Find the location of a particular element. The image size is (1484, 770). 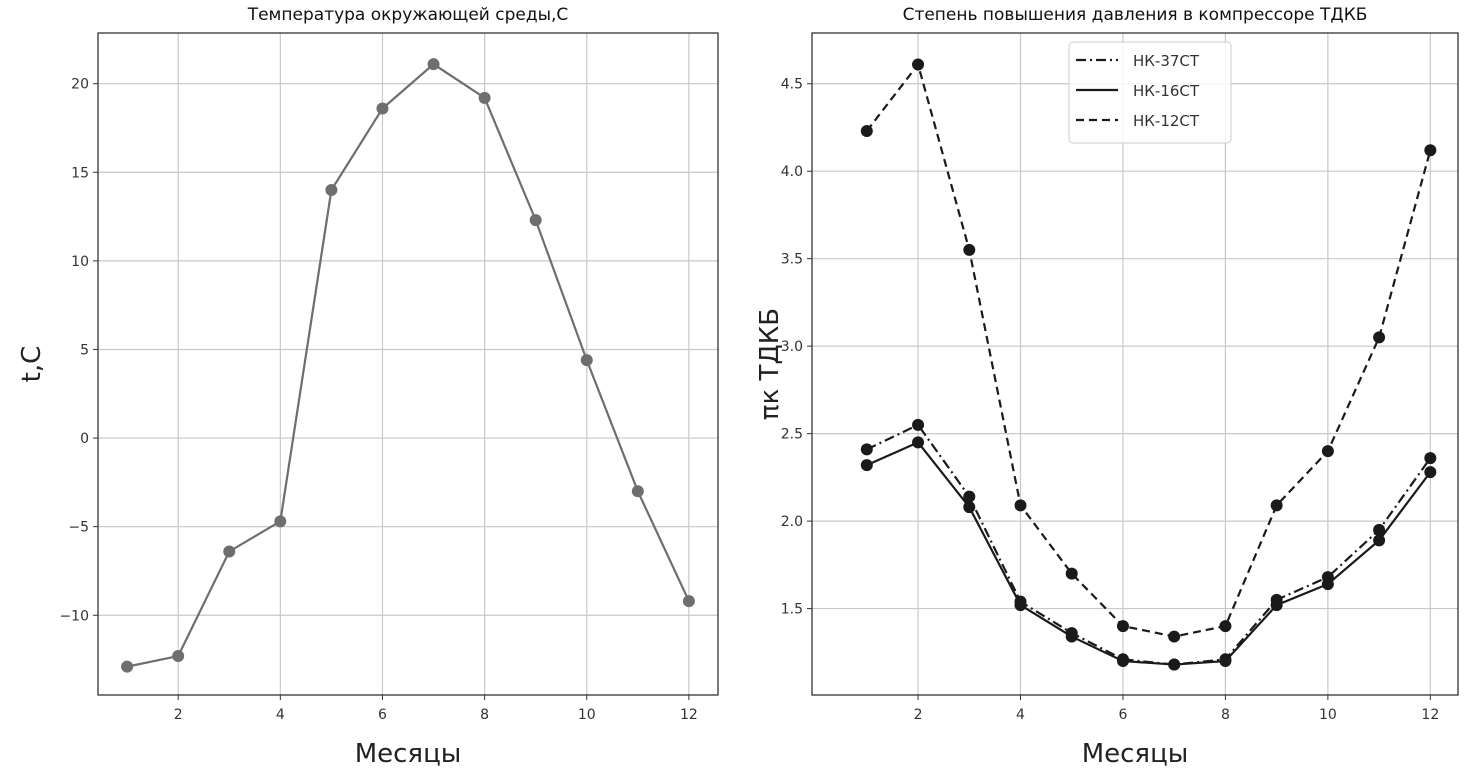

legend-label: НК-16СТ is located at coordinates (1166, 91).